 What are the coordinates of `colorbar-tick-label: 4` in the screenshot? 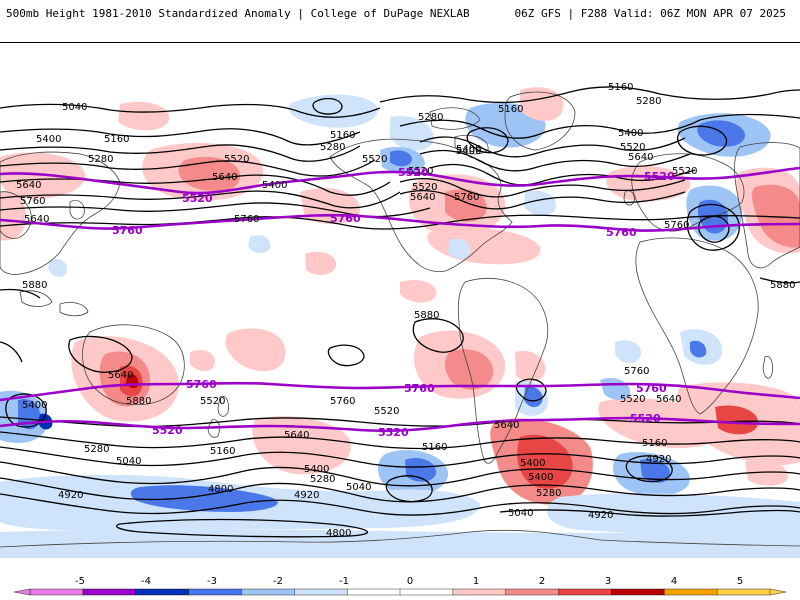 It's located at (674, 581).